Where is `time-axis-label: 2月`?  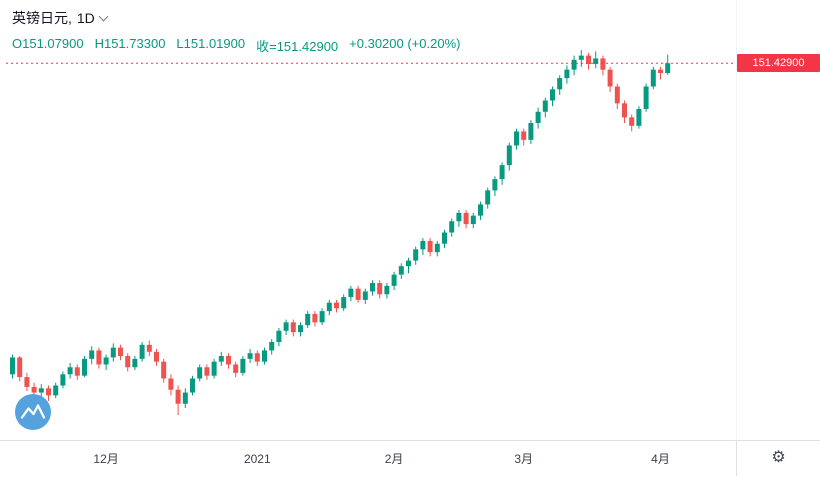 time-axis-label: 2月 is located at coordinates (394, 459).